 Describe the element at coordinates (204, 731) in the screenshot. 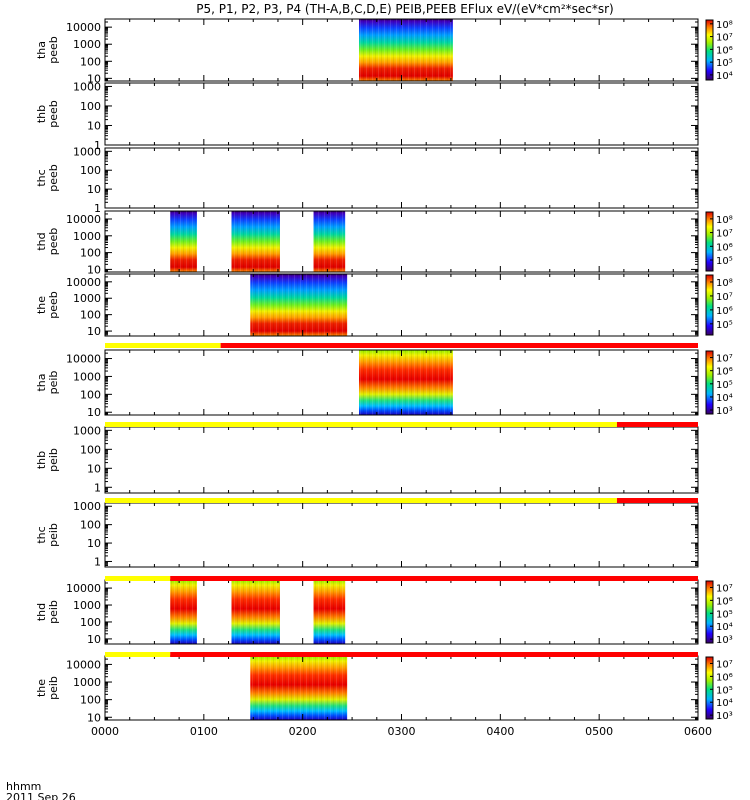

I see `time-tick-label: 0100` at that location.